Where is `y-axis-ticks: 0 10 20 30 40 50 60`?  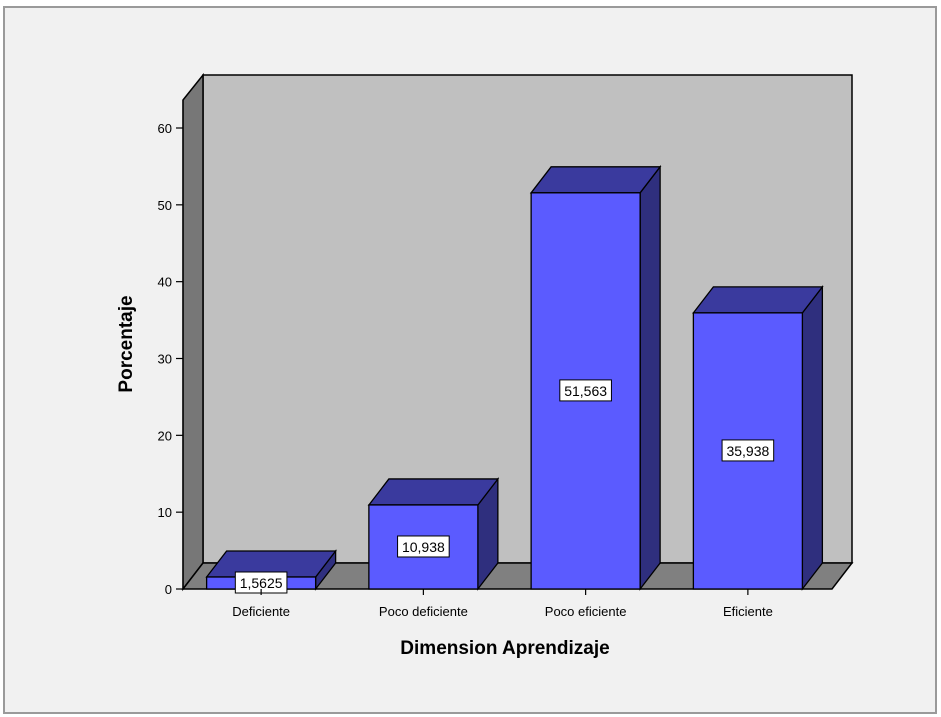
y-axis-ticks: 0 10 20 30 40 50 60 is located at coordinates (170, 359).